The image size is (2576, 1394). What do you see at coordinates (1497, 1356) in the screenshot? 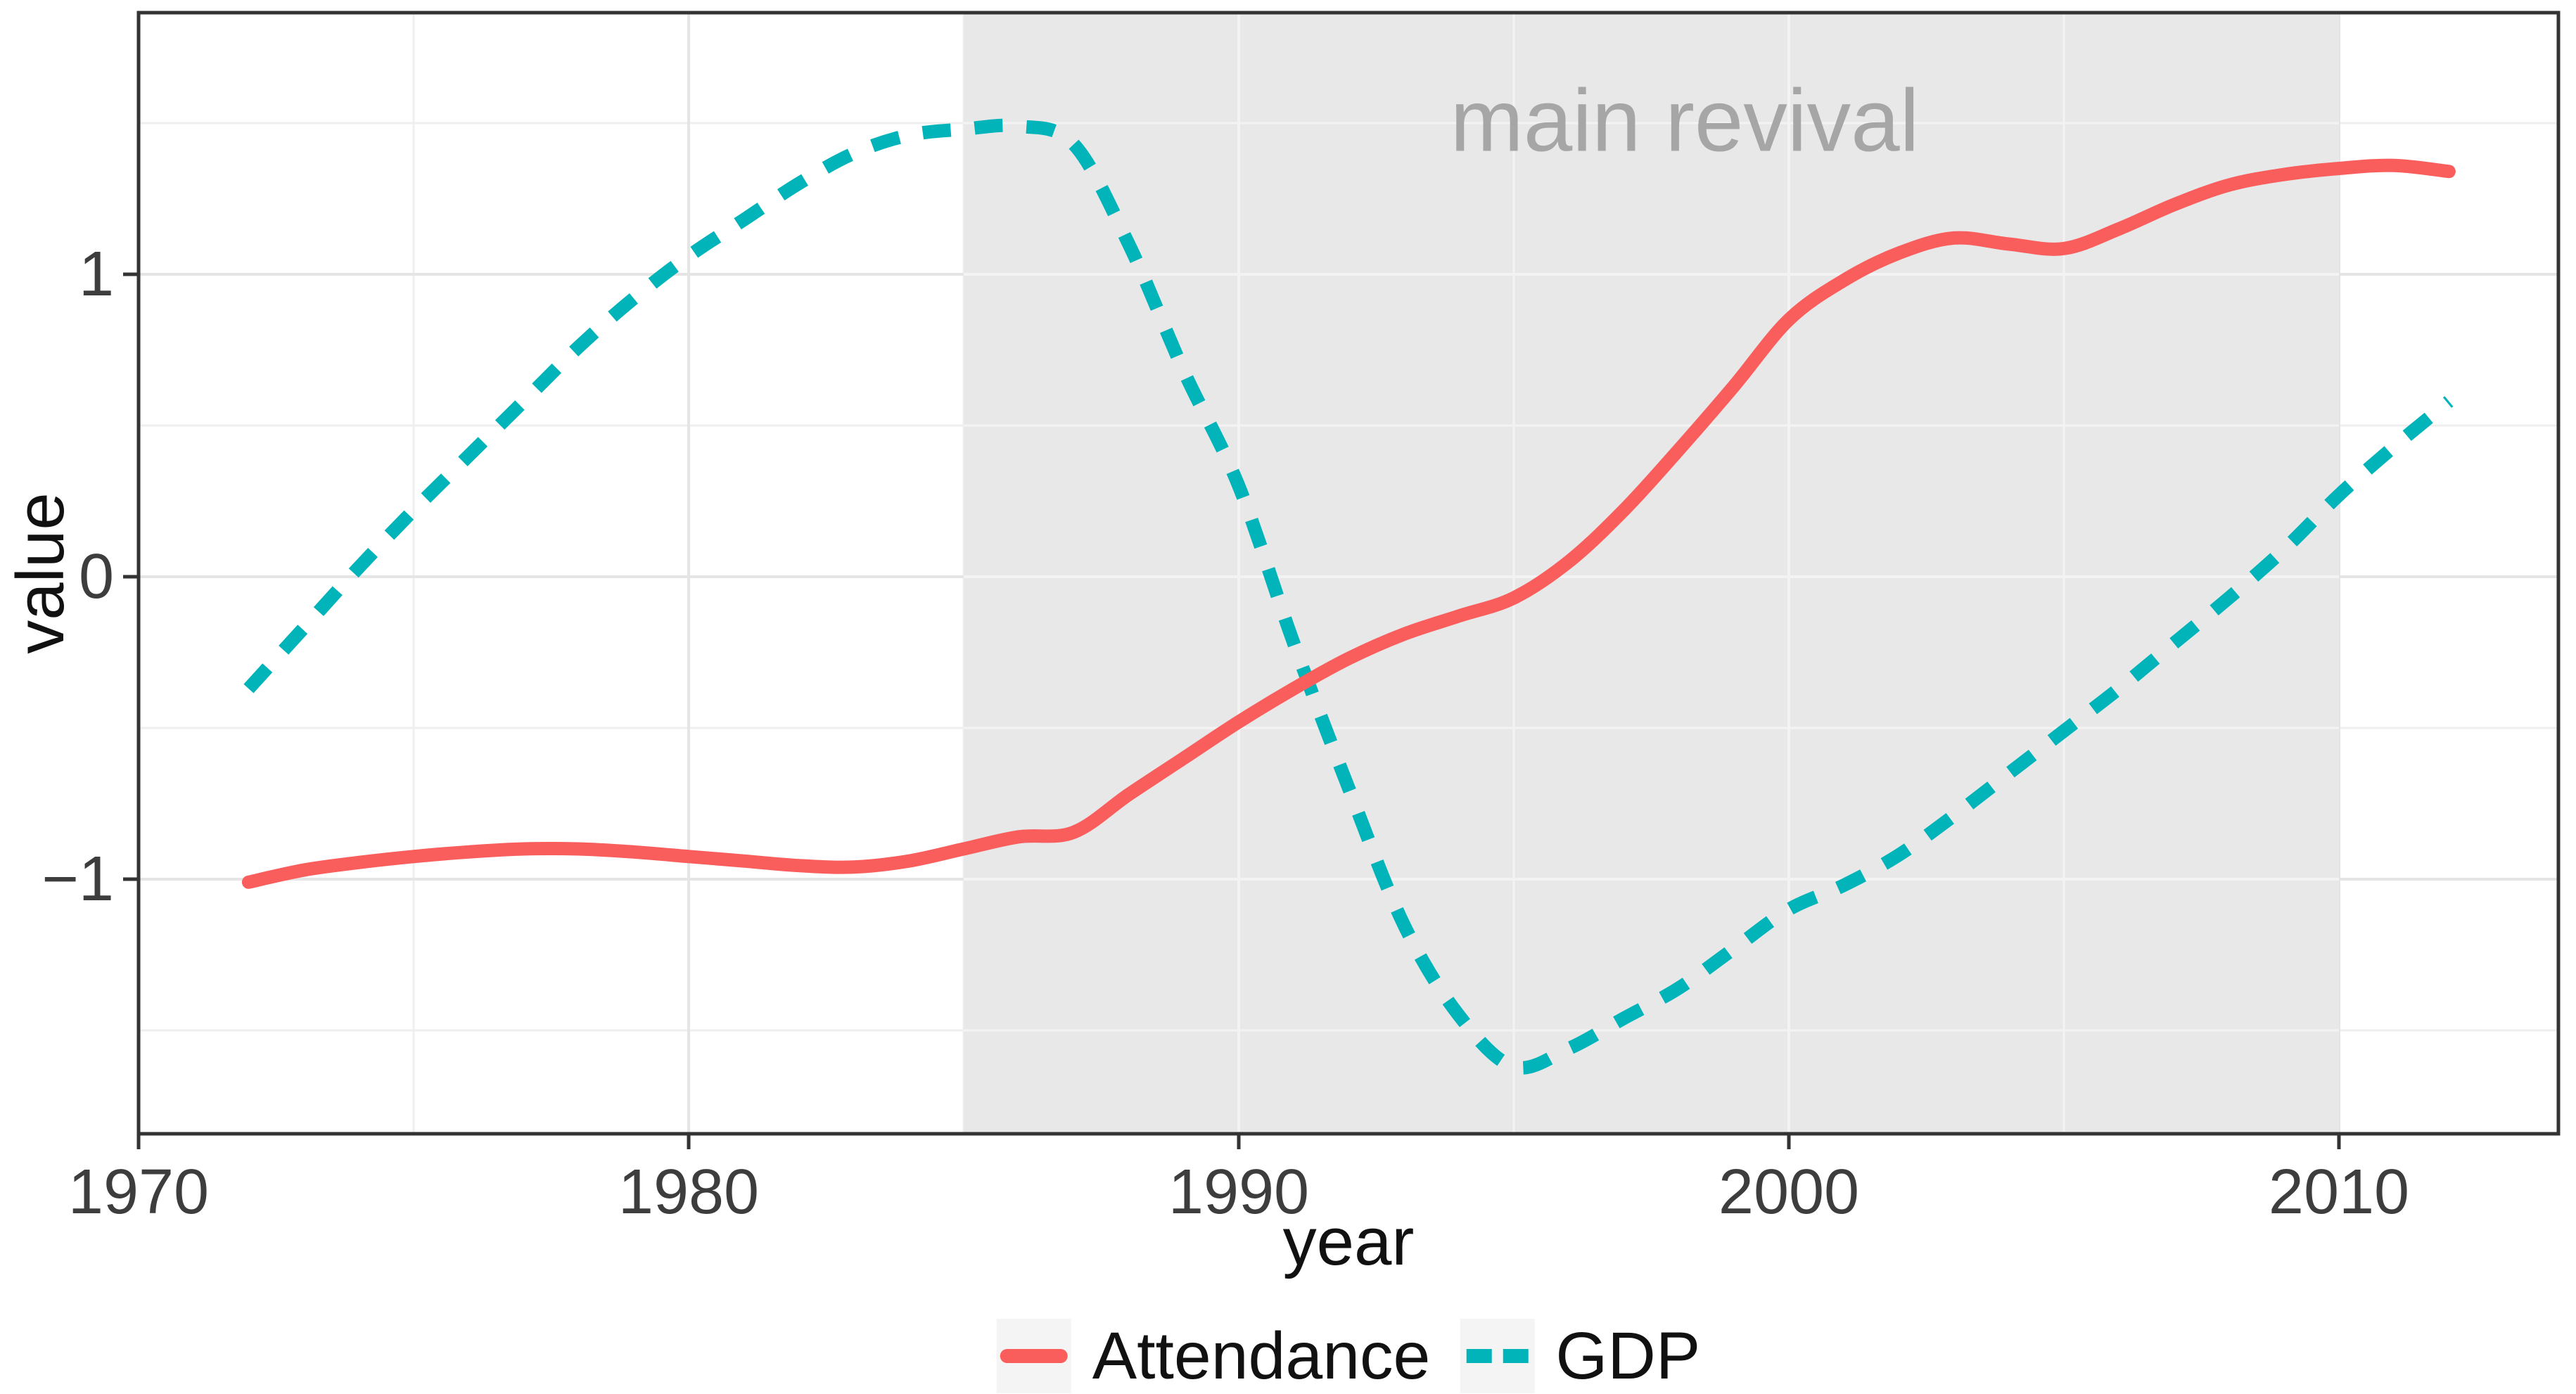
I see `gdp-key-icon` at bounding box center [1497, 1356].